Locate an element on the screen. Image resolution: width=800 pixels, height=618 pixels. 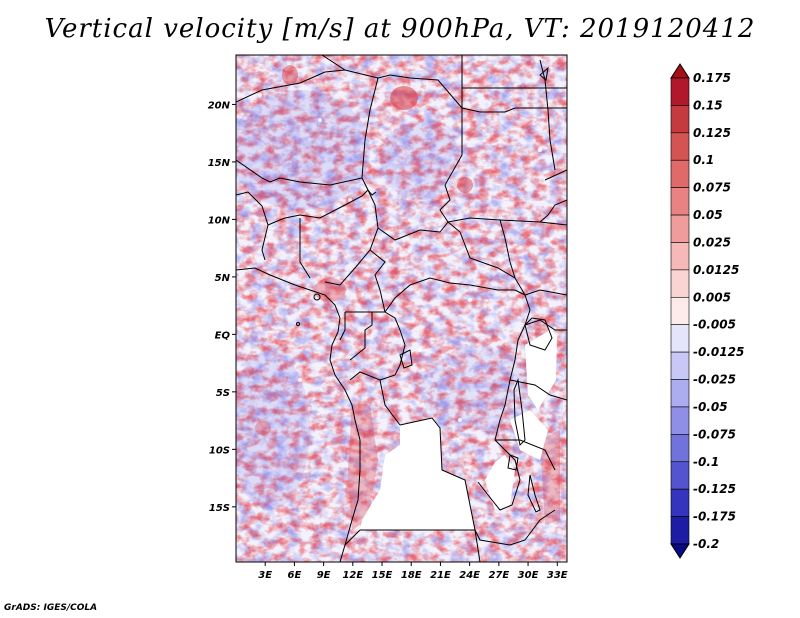
lon-tick-label: 3E is located at coordinates (265, 575).